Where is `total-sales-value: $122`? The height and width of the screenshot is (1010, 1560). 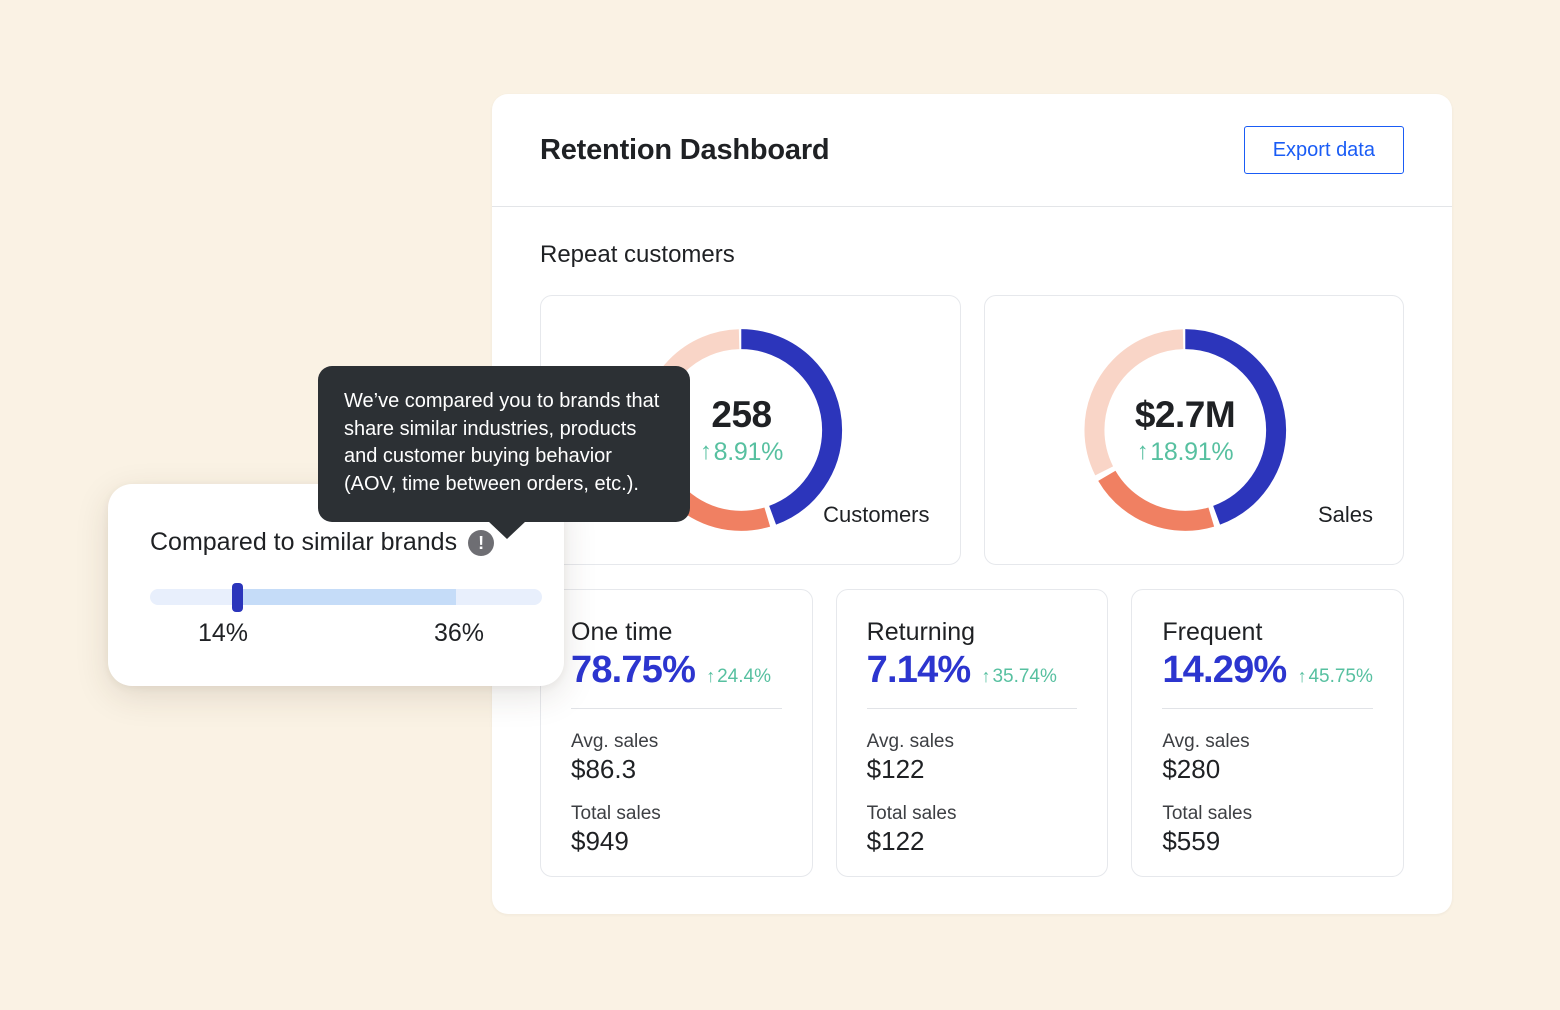
total-sales-value: $122 is located at coordinates (895, 841).